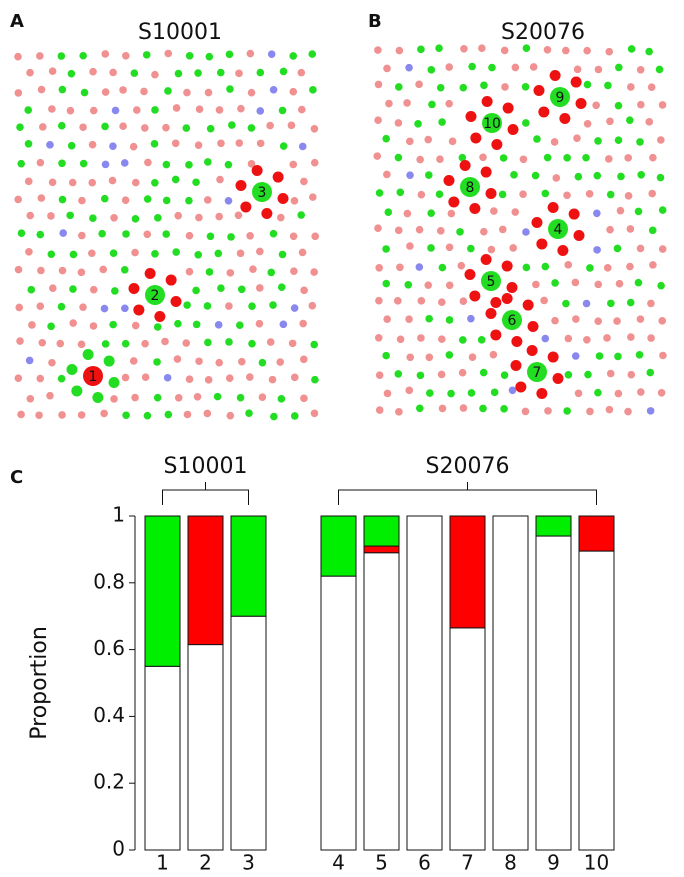 The width and height of the screenshot is (684, 877). I want to click on cluster-label: 1, so click(93, 377).